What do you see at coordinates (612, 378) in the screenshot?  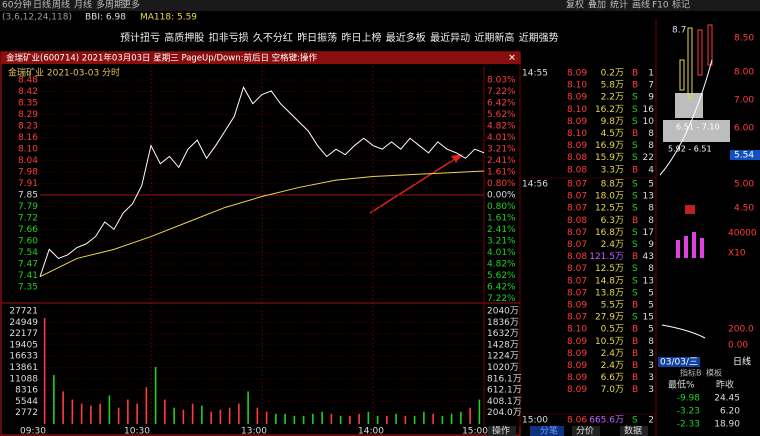 I see `tick-volume: 6.6万` at bounding box center [612, 378].